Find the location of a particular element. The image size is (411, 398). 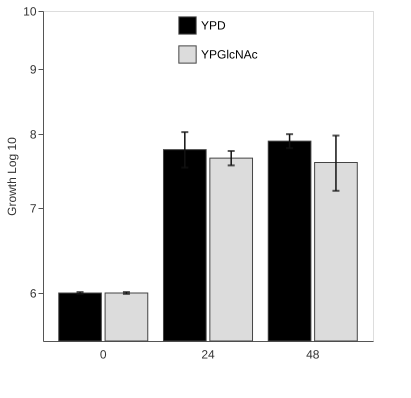

x-tick-label: 48 is located at coordinates (313, 355).